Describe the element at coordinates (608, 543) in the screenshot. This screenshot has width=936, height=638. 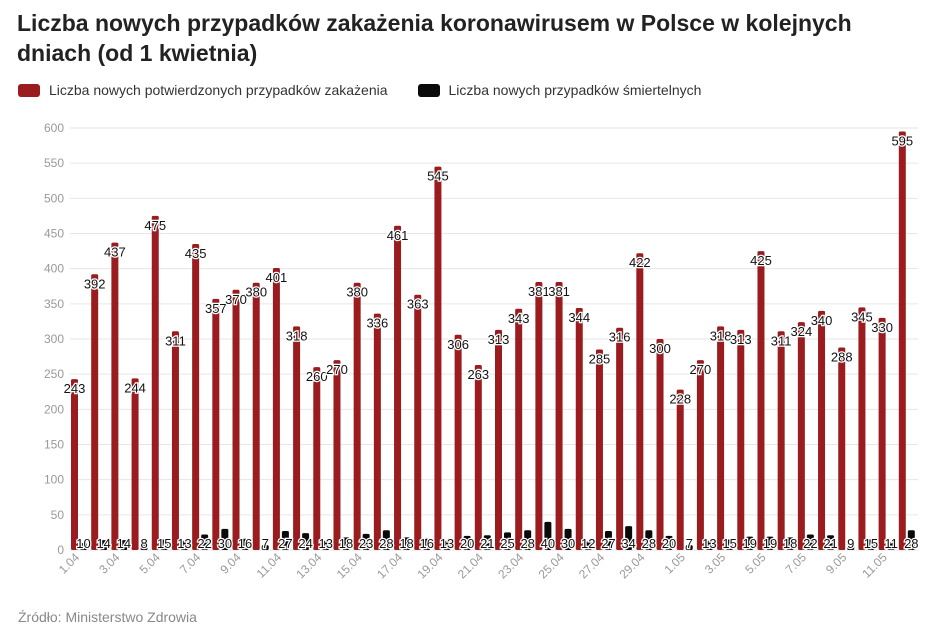
I see `label-deaths-27.04: 27` at that location.